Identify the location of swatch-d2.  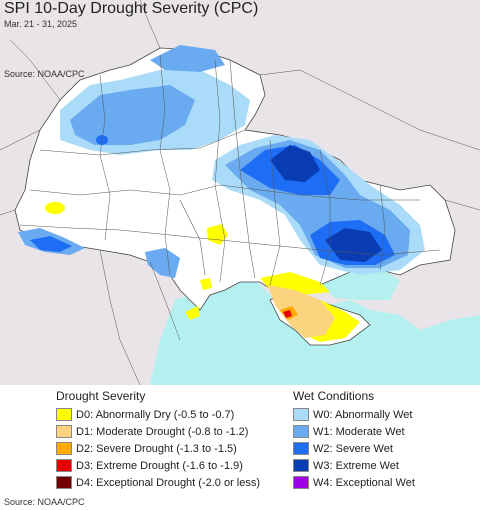
(64, 448).